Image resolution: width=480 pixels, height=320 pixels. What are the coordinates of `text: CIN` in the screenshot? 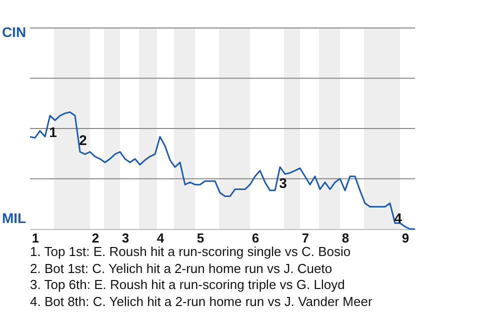 It's located at (14, 32).